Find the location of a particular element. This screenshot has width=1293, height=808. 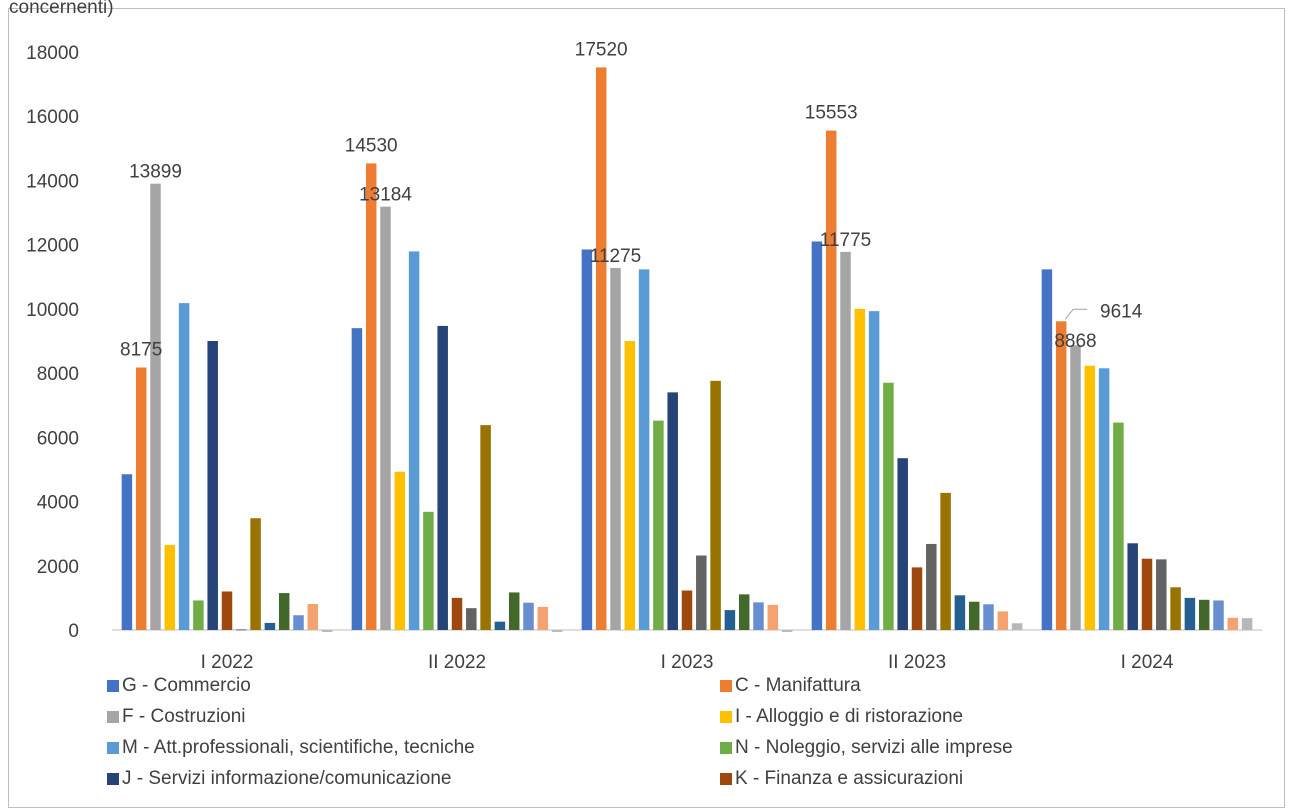

data-label: 11275 is located at coordinates (615, 256).